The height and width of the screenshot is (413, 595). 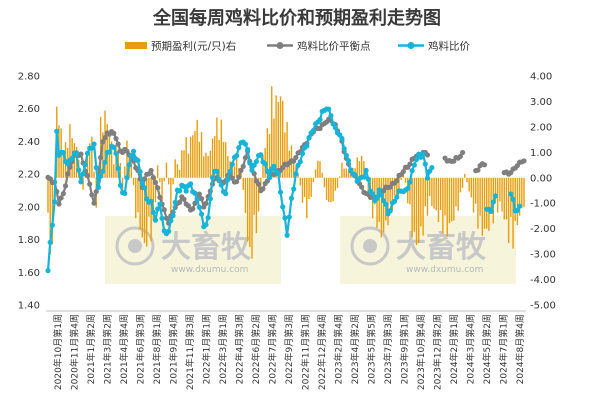 I want to click on left-tick-label: 2.00, so click(x=29, y=207).